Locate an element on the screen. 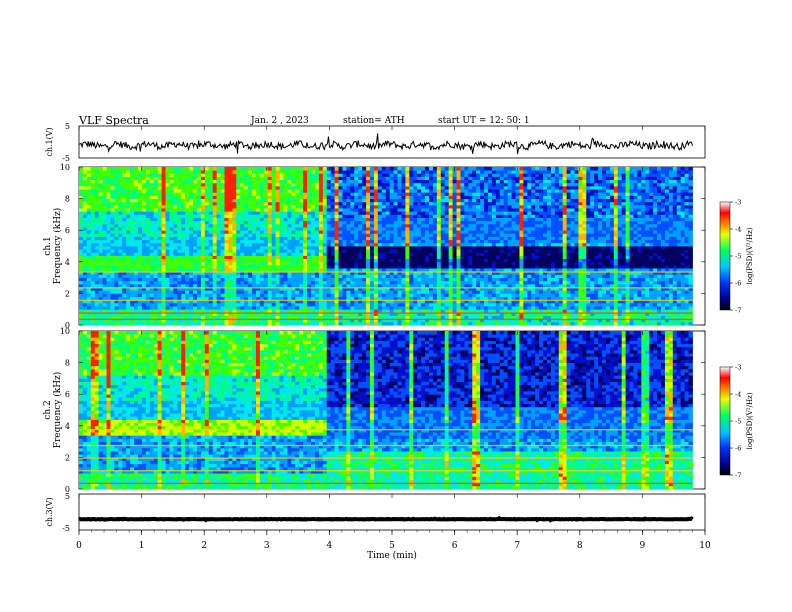 This screenshot has width=792, height=612. ch3-voltage-ylabel: ch.3(V) is located at coordinates (49, 511).